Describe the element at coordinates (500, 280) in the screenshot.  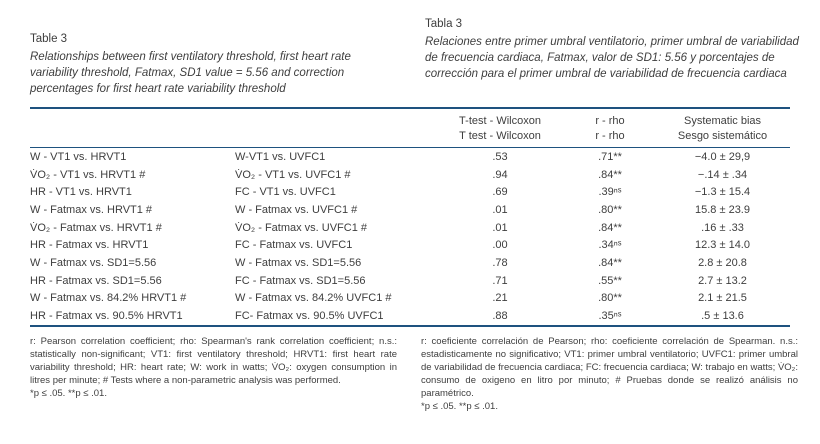
I see `t-test-value: .71` at that location.